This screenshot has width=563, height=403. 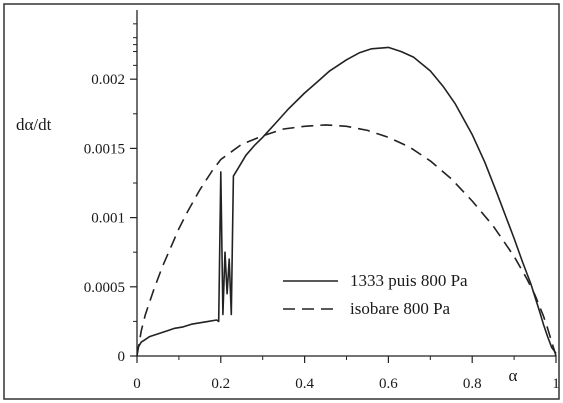 I want to click on y-tick-label: 0.001, so click(x=108, y=219).